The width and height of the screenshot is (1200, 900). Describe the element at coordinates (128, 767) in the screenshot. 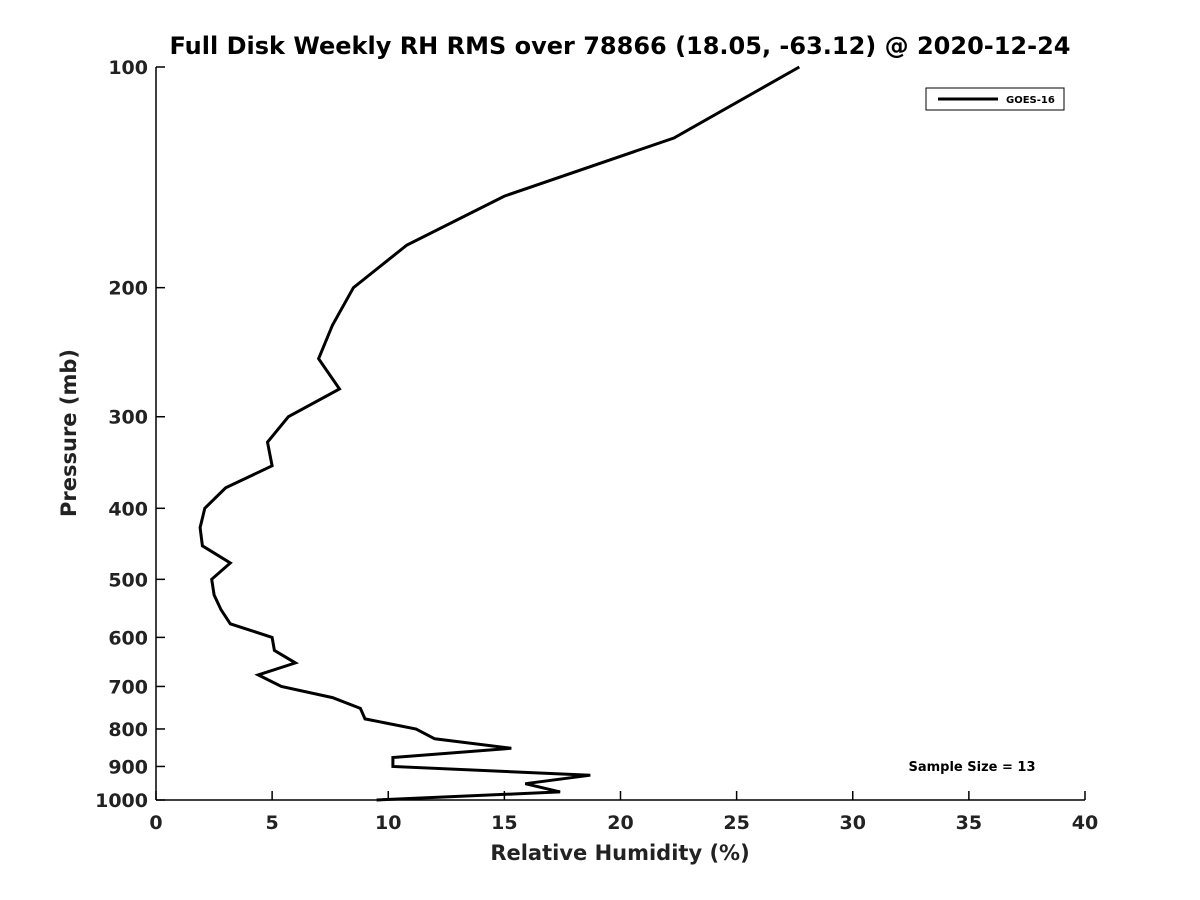

I see `y-tick-label: 900` at that location.